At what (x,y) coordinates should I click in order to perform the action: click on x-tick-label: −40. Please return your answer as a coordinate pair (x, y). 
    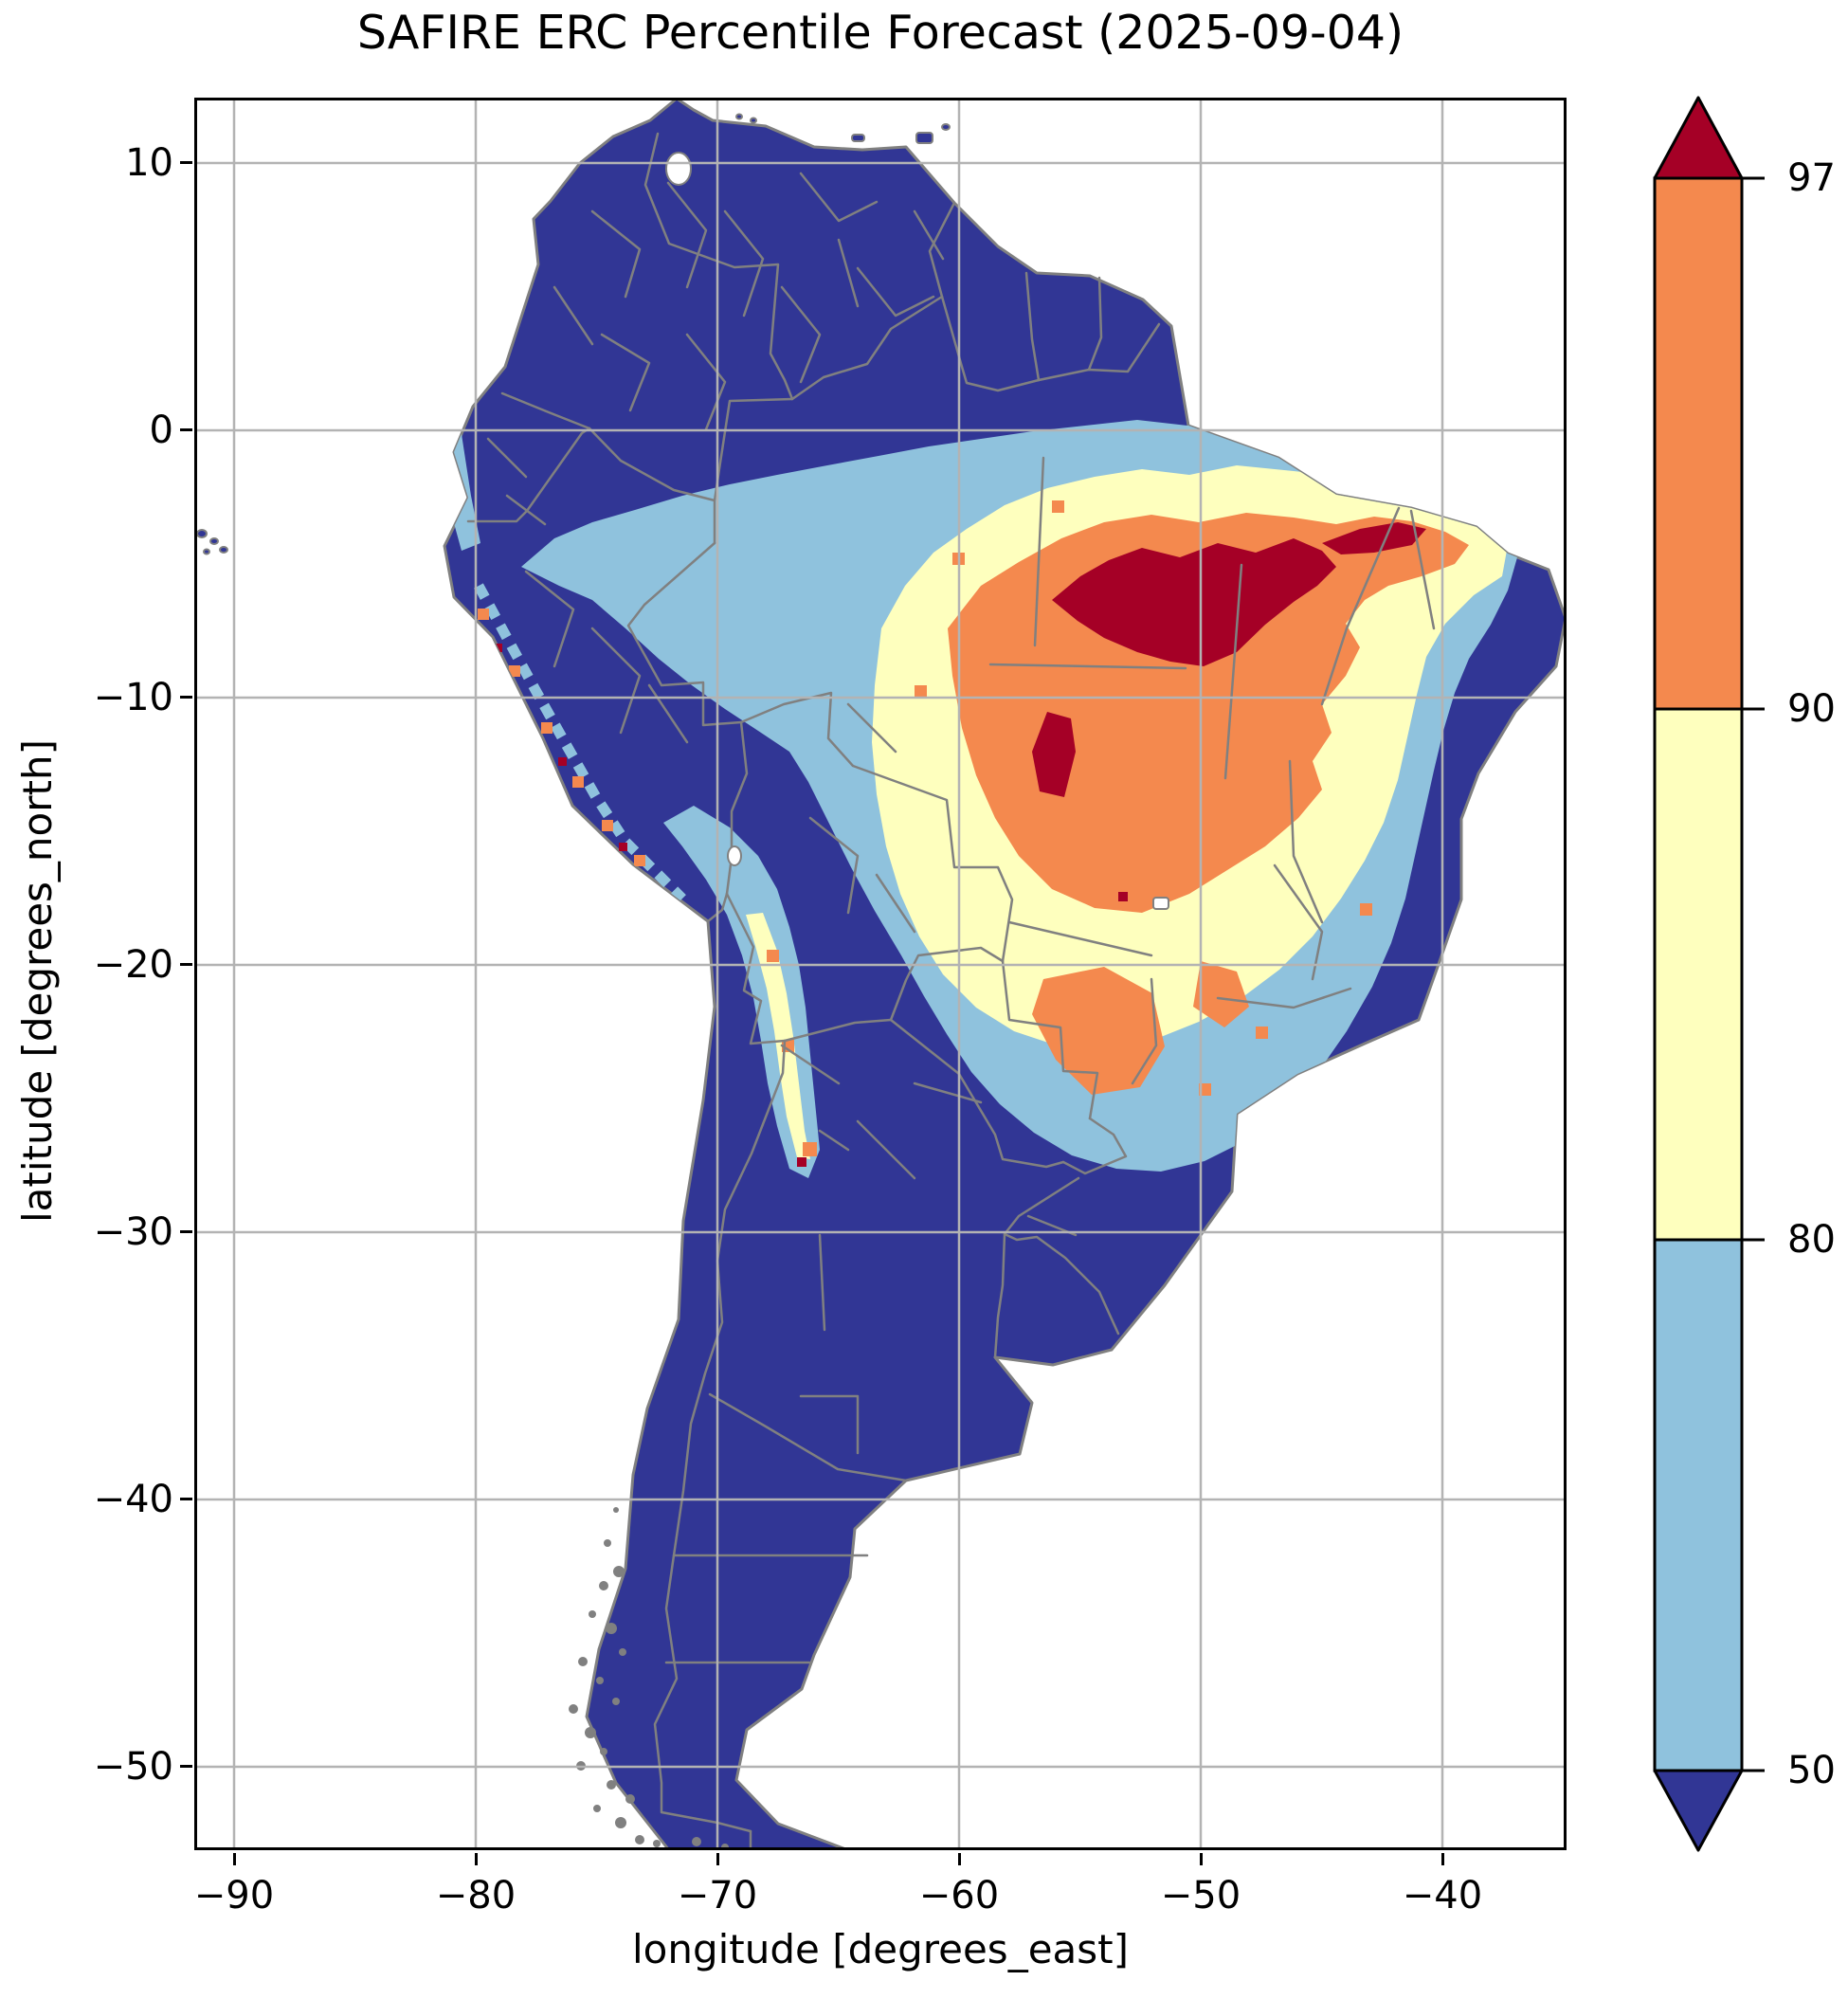
    Looking at the image, I should click on (1443, 1896).